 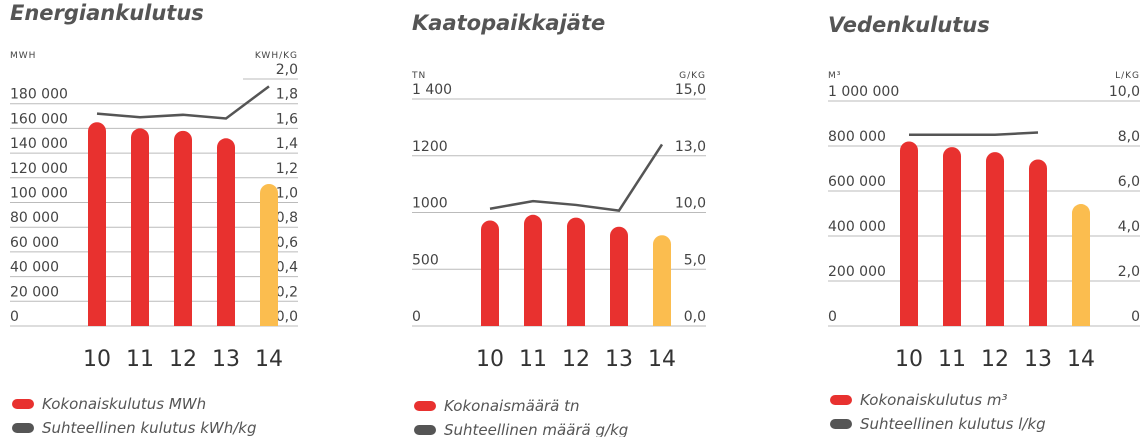 I want to click on y2-tick-label: 15,0, so click(x=690, y=90).